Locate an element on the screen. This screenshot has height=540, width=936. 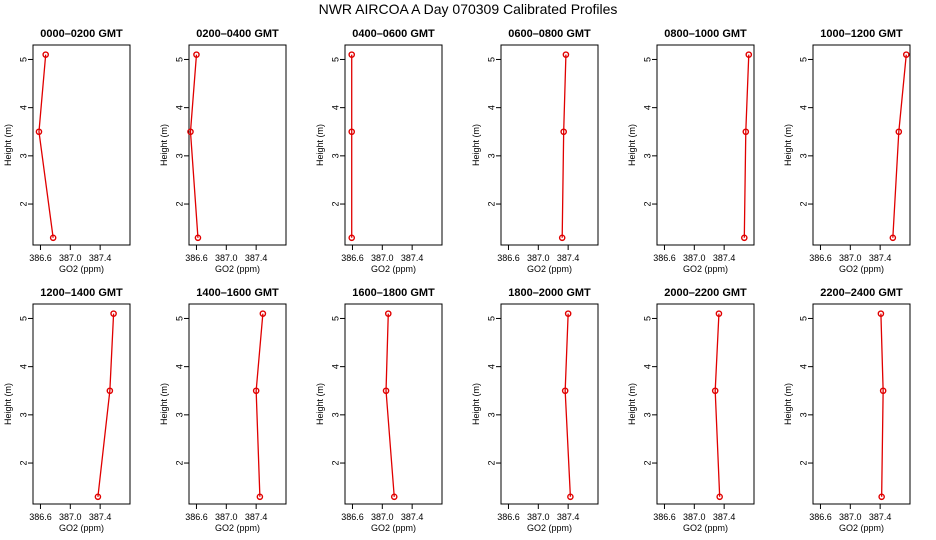
panel-title: 1800–2000 GMT is located at coordinates (549, 293).